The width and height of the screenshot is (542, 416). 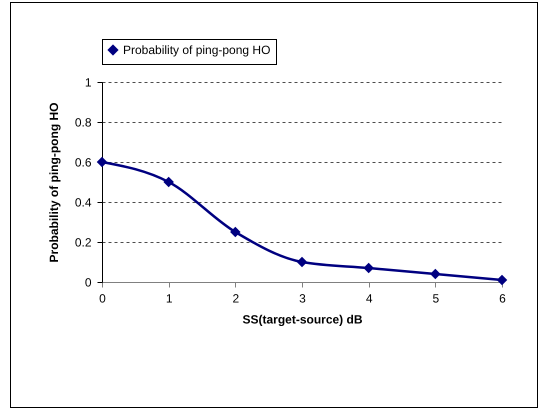 I want to click on y-tick-label: 0.6, so click(x=83, y=163).